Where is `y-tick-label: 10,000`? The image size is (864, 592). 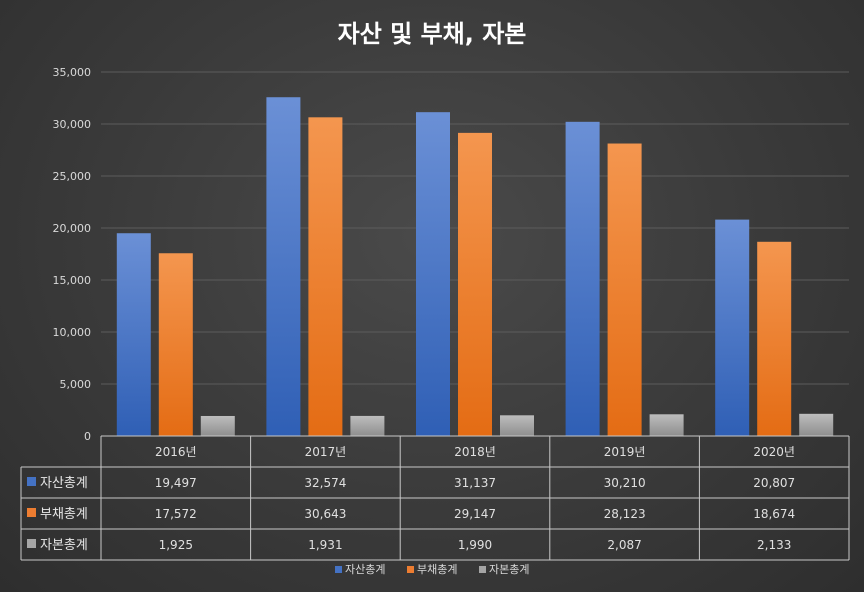 y-tick-label: 10,000 is located at coordinates (72, 332).